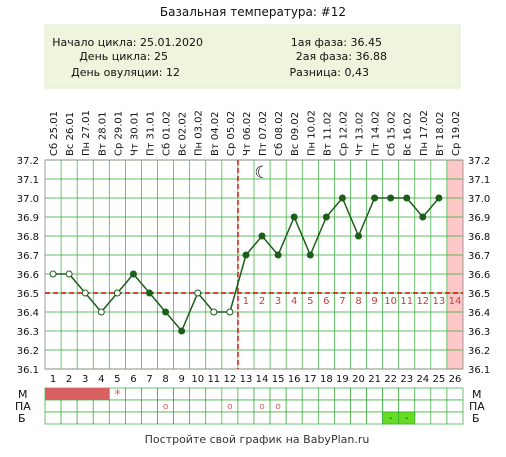  Describe the element at coordinates (477, 394) in the screenshot. I see `side-label-m-right: М` at that location.